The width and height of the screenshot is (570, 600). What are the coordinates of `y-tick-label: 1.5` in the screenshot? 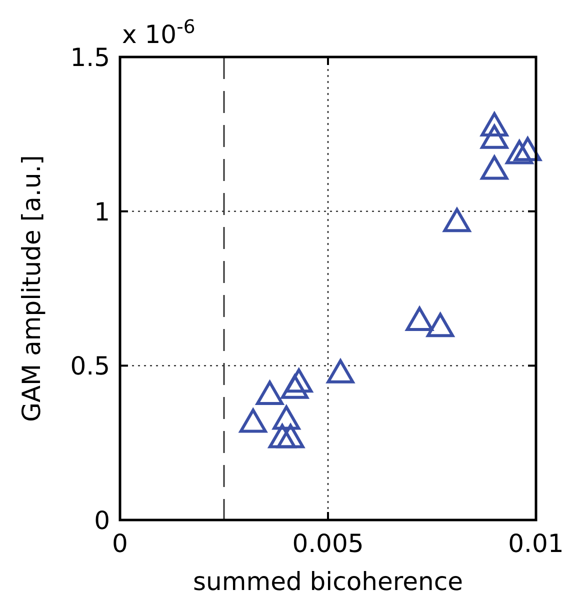 It's located at (90, 57).